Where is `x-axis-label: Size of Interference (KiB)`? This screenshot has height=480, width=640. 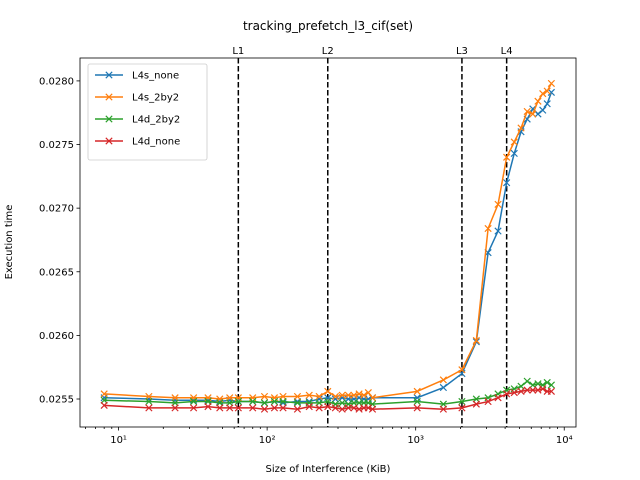
x-axis-label: Size of Interference (KiB) is located at coordinates (328, 469).